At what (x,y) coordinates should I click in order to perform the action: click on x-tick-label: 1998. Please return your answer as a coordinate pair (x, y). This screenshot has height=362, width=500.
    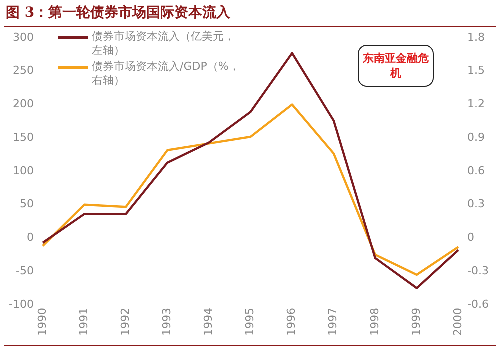
    Looking at the image, I should click on (375, 322).